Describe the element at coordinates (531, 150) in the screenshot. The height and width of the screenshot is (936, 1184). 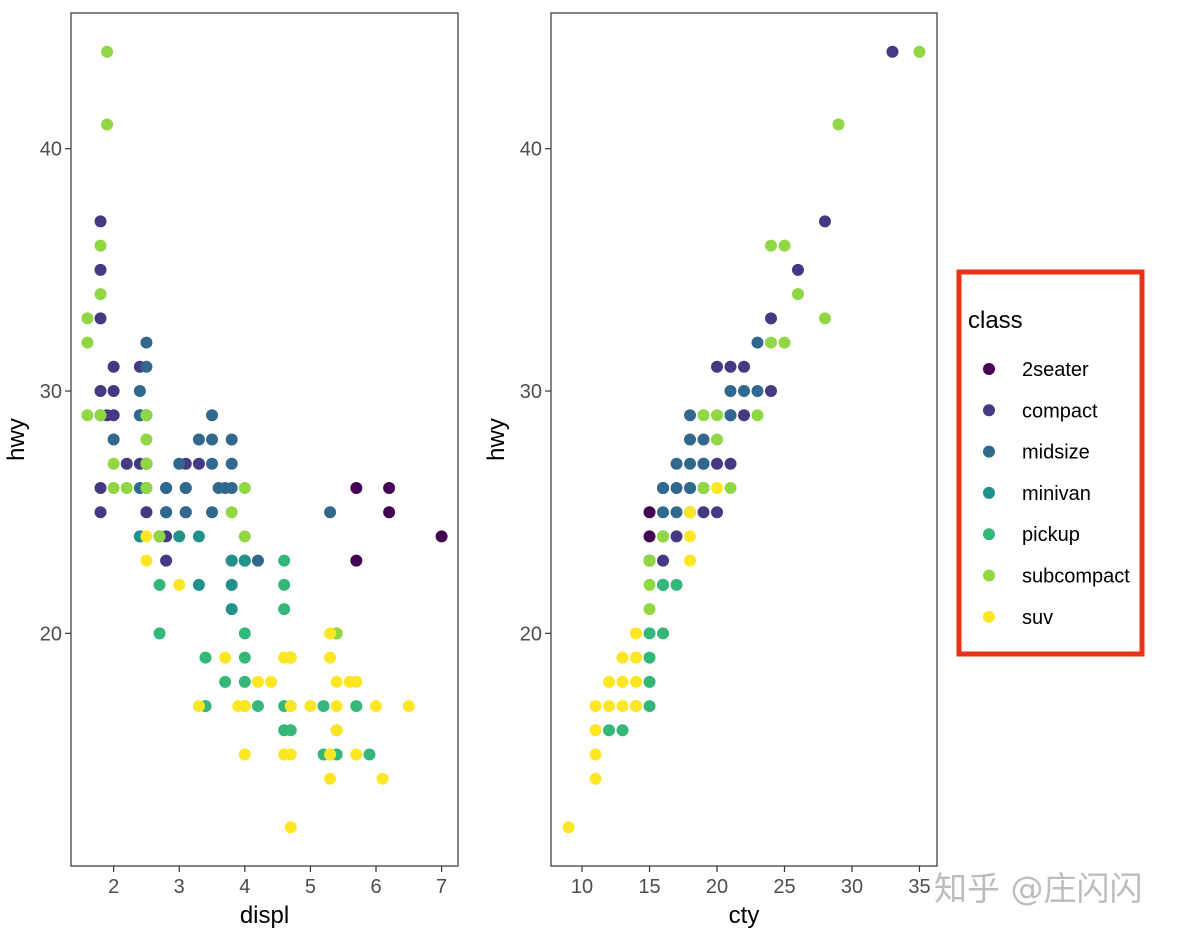
I see `y-tick-label: 40` at that location.